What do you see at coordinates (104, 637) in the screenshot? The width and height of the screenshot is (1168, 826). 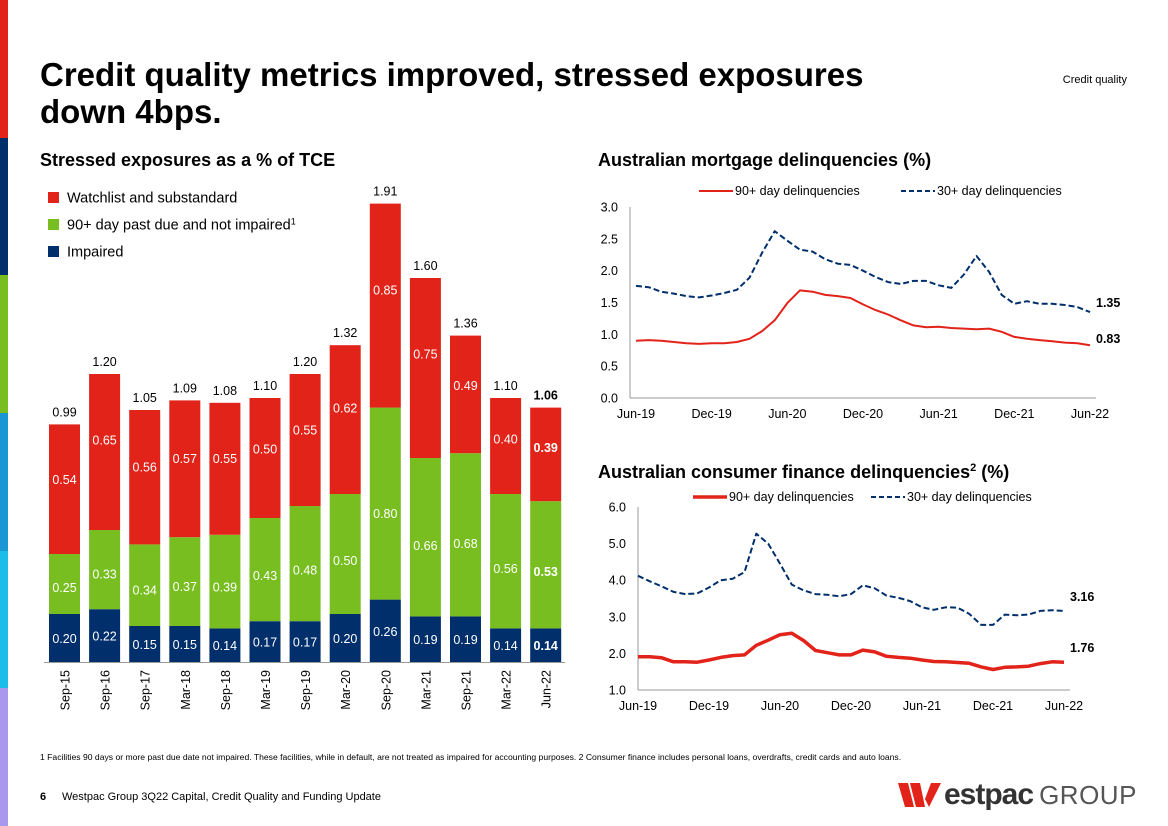 I see `segment-value-label: 0.22` at bounding box center [104, 637].